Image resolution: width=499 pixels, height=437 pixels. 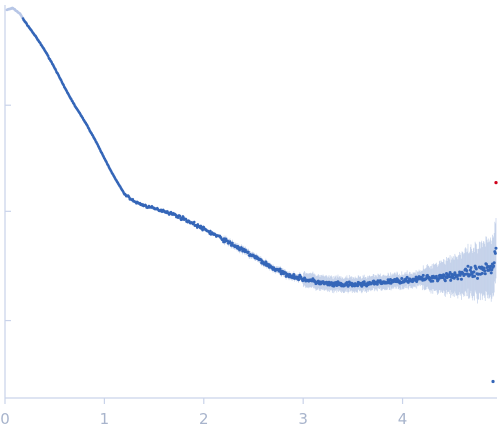 What do you see at coordinates (5, 419) in the screenshot?
I see `x-tick-label: 0` at bounding box center [5, 419].